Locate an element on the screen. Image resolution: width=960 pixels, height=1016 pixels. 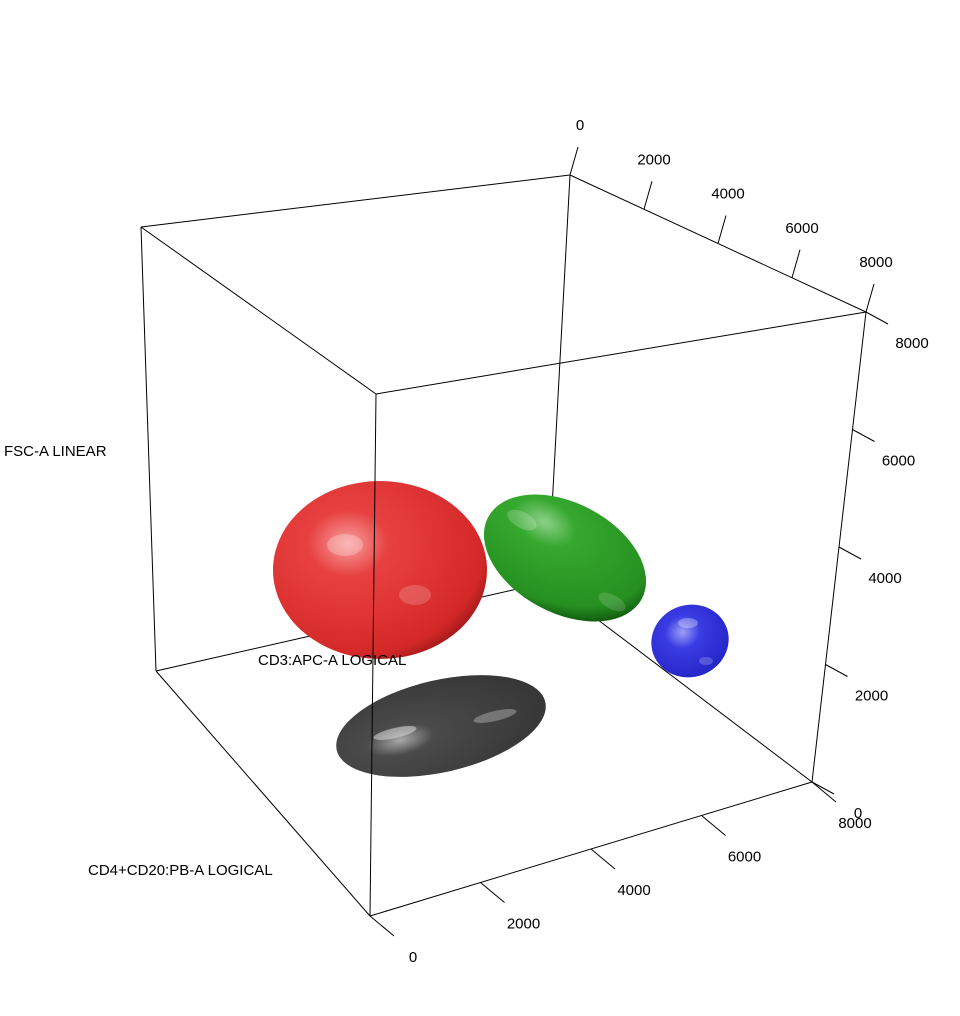
axis-y-tick-label: 2000 is located at coordinates (523, 924).